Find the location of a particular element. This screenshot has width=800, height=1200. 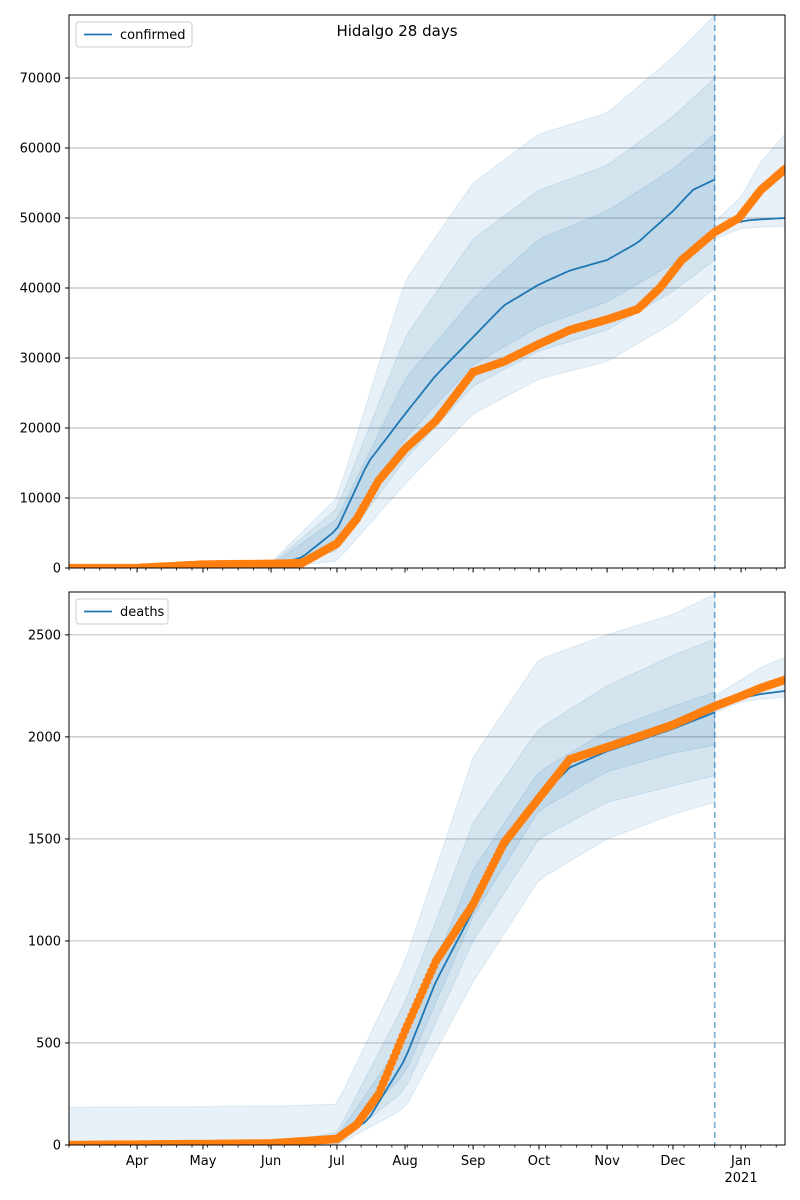

legend-label: confirmed is located at coordinates (153, 35).